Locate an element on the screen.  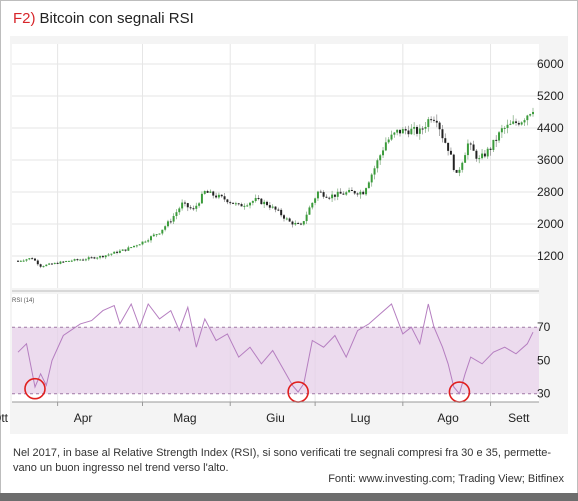
price-tick-label: 3600 is located at coordinates (550, 160).